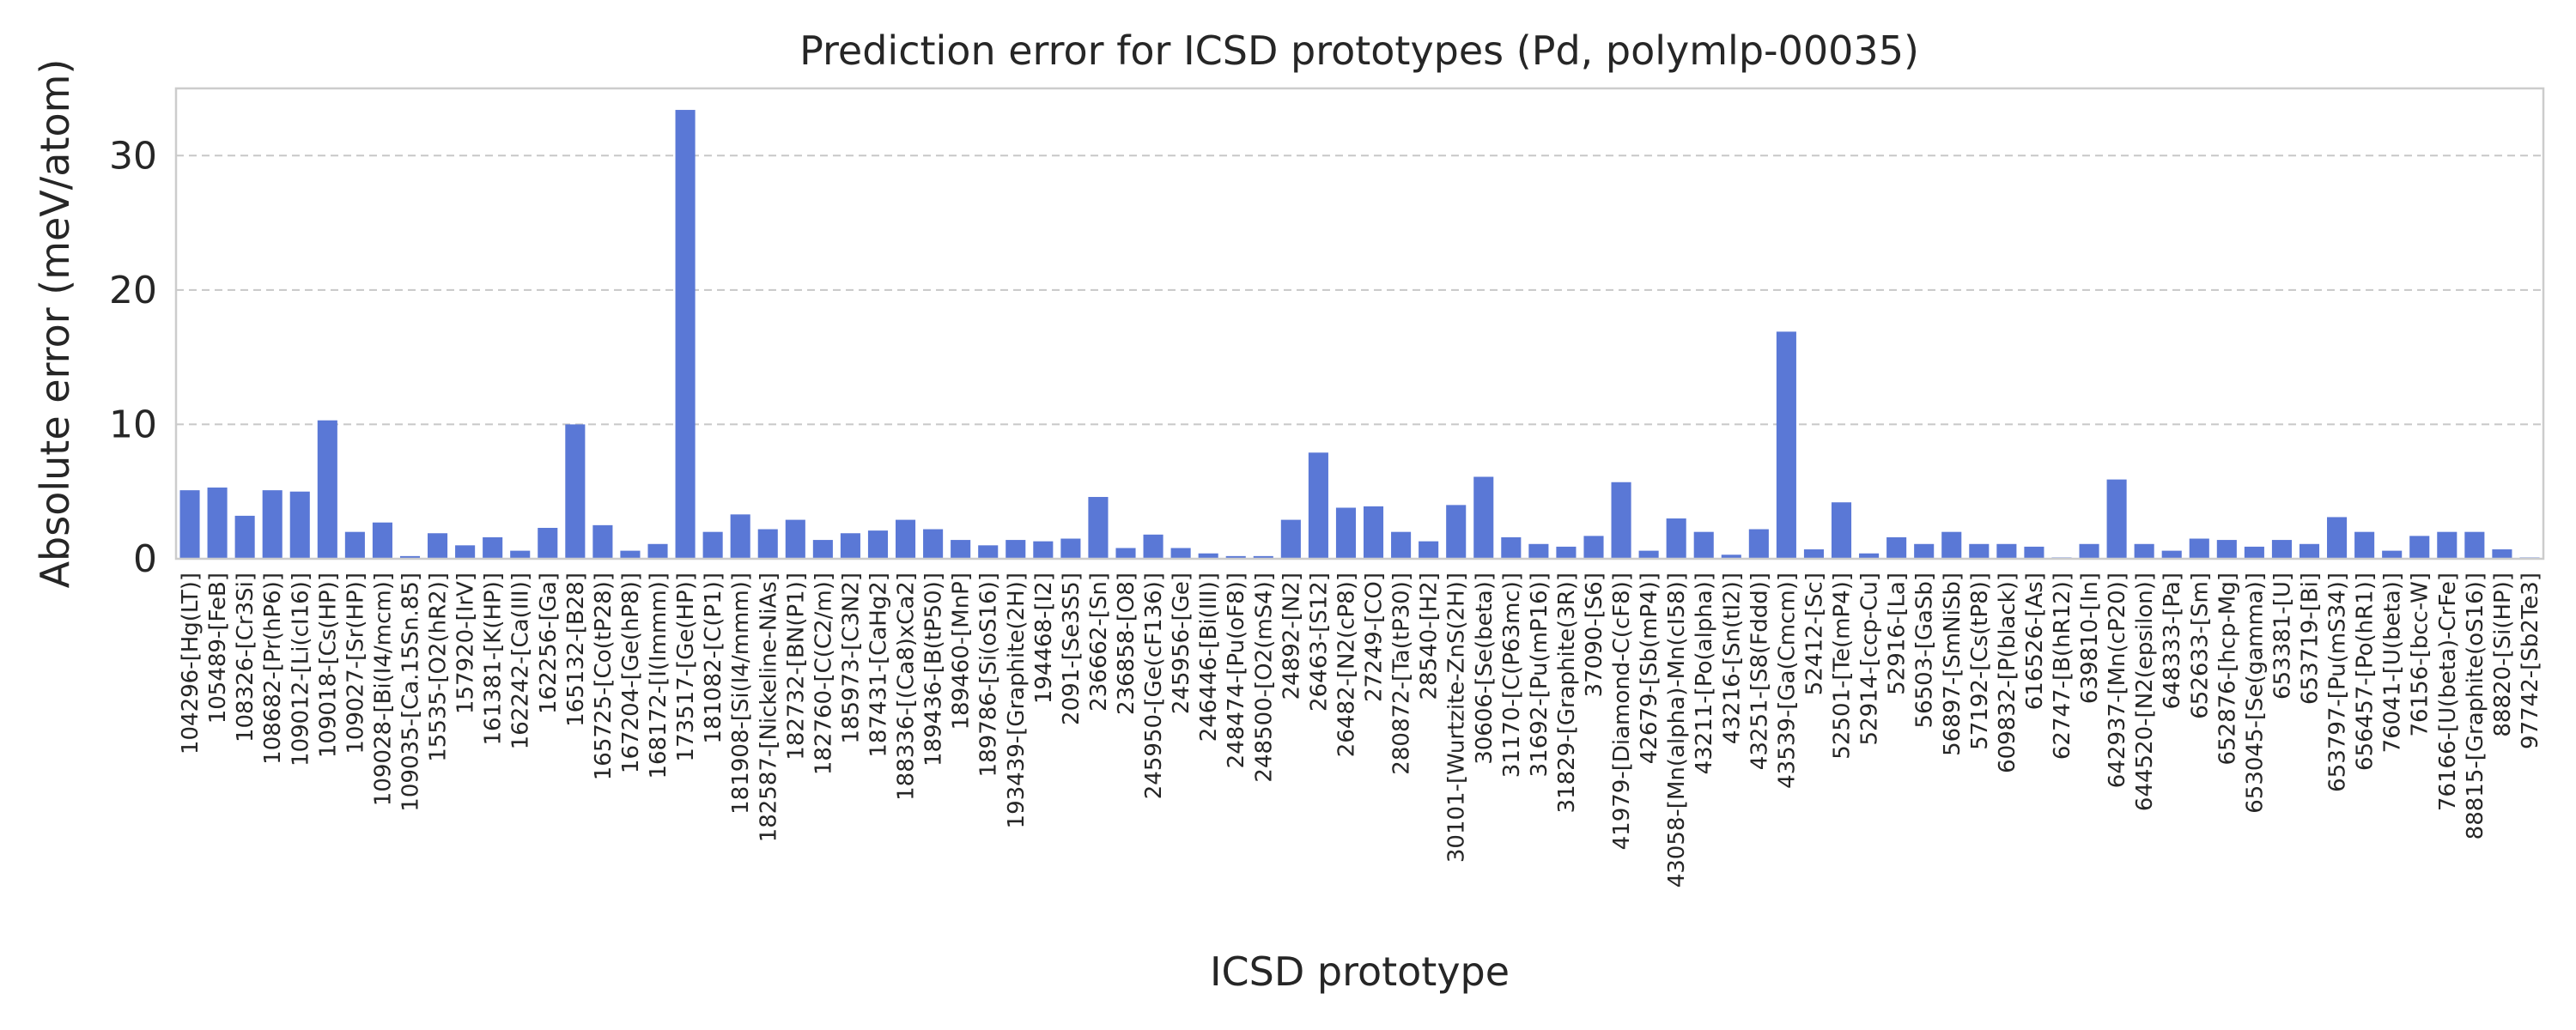 The height and width of the screenshot is (1030, 2576). Describe the element at coordinates (1677, 730) in the screenshot. I see `x-tick-label: 43058-[Mn(alpha)-Mn(cI58)]` at that location.